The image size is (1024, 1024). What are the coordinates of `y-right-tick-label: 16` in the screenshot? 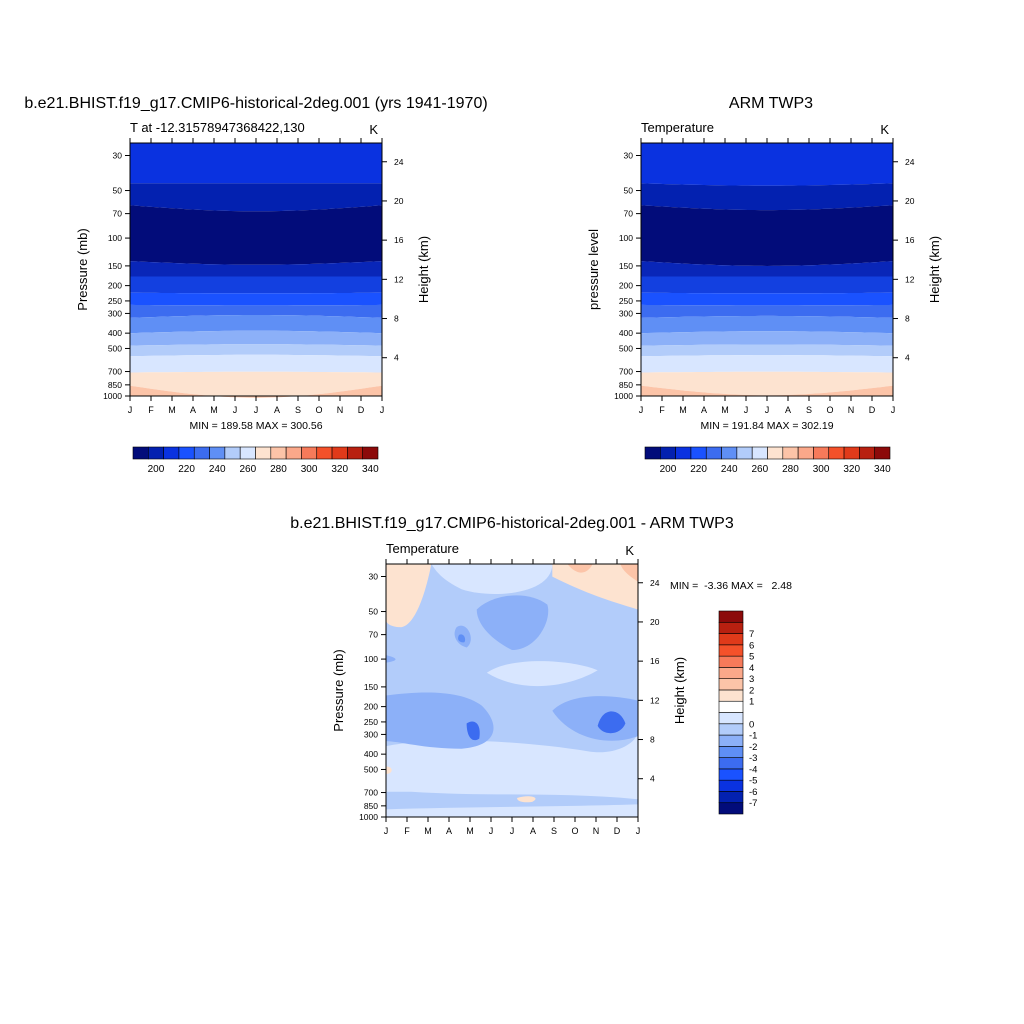 It's located at (399, 240).